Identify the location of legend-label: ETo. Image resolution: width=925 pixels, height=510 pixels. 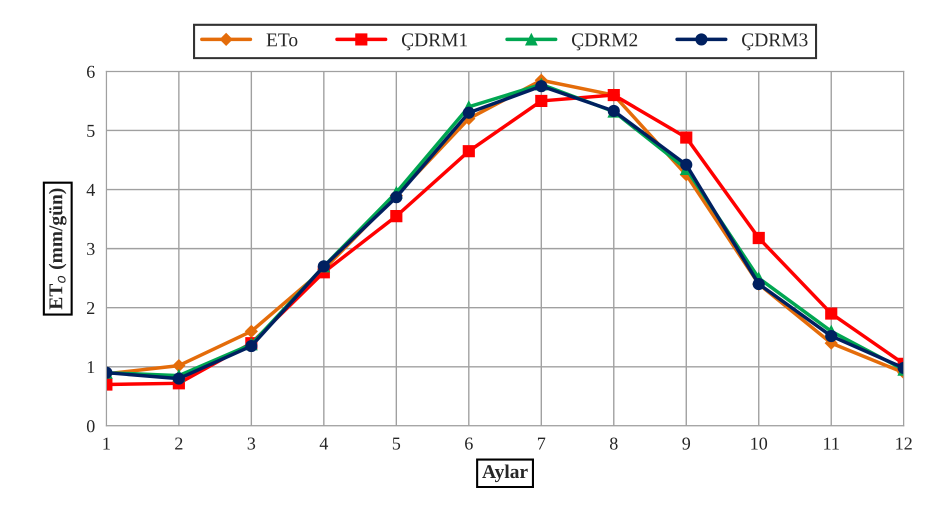
(282, 39).